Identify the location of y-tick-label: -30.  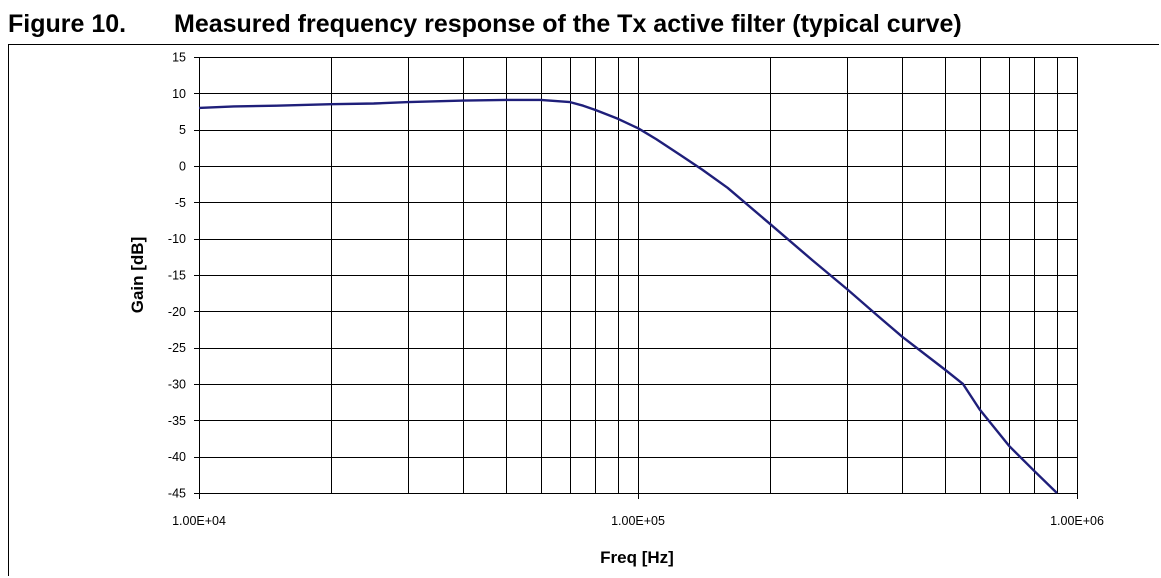
(177, 385).